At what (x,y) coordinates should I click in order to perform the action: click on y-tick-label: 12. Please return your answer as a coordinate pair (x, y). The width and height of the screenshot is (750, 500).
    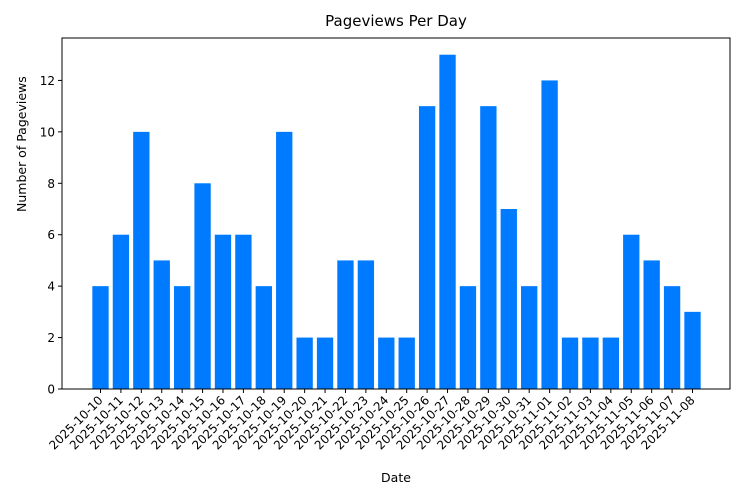
    Looking at the image, I should click on (47, 81).